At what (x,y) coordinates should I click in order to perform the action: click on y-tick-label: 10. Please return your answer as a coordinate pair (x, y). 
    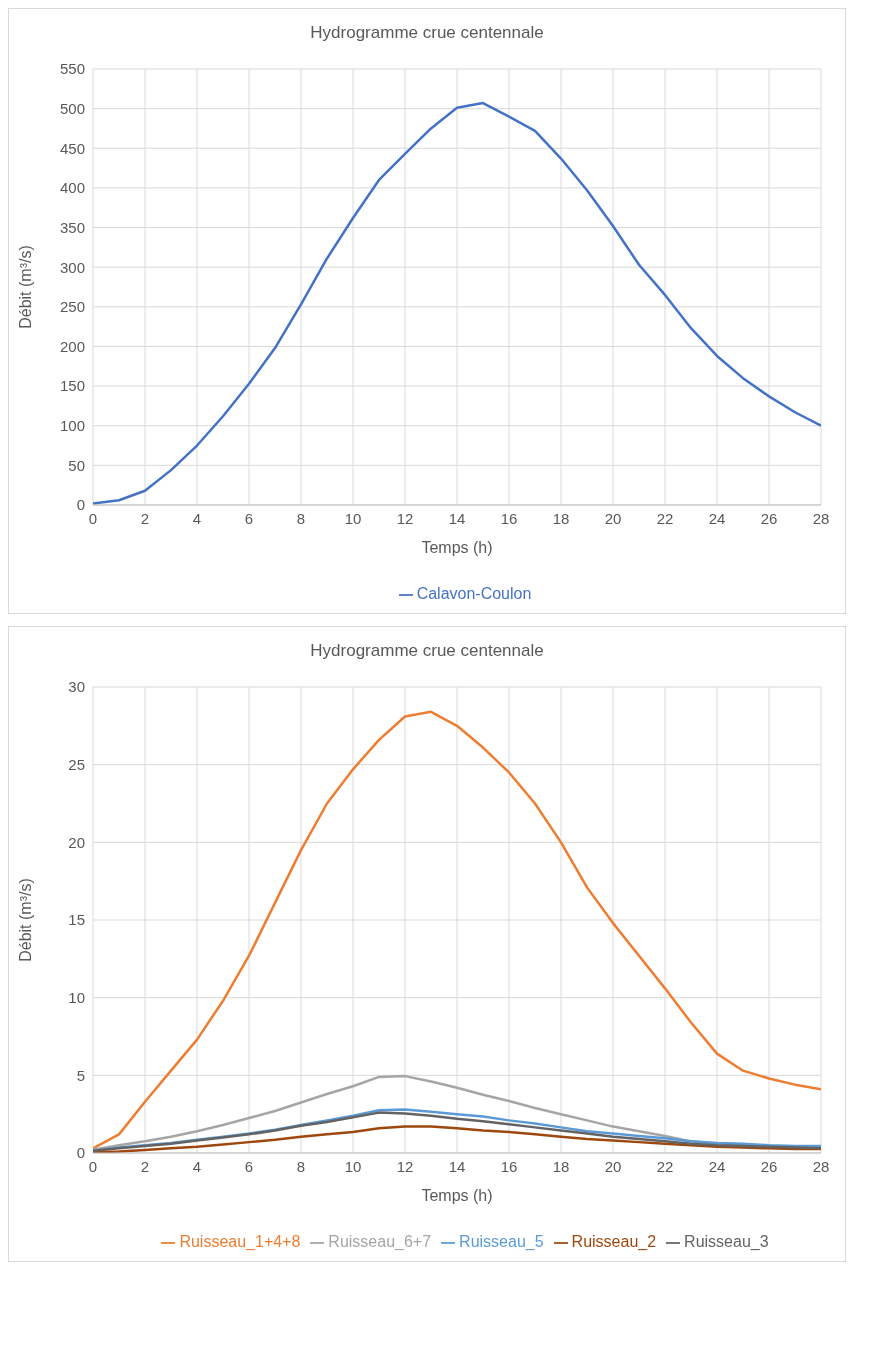
    Looking at the image, I should click on (76, 997).